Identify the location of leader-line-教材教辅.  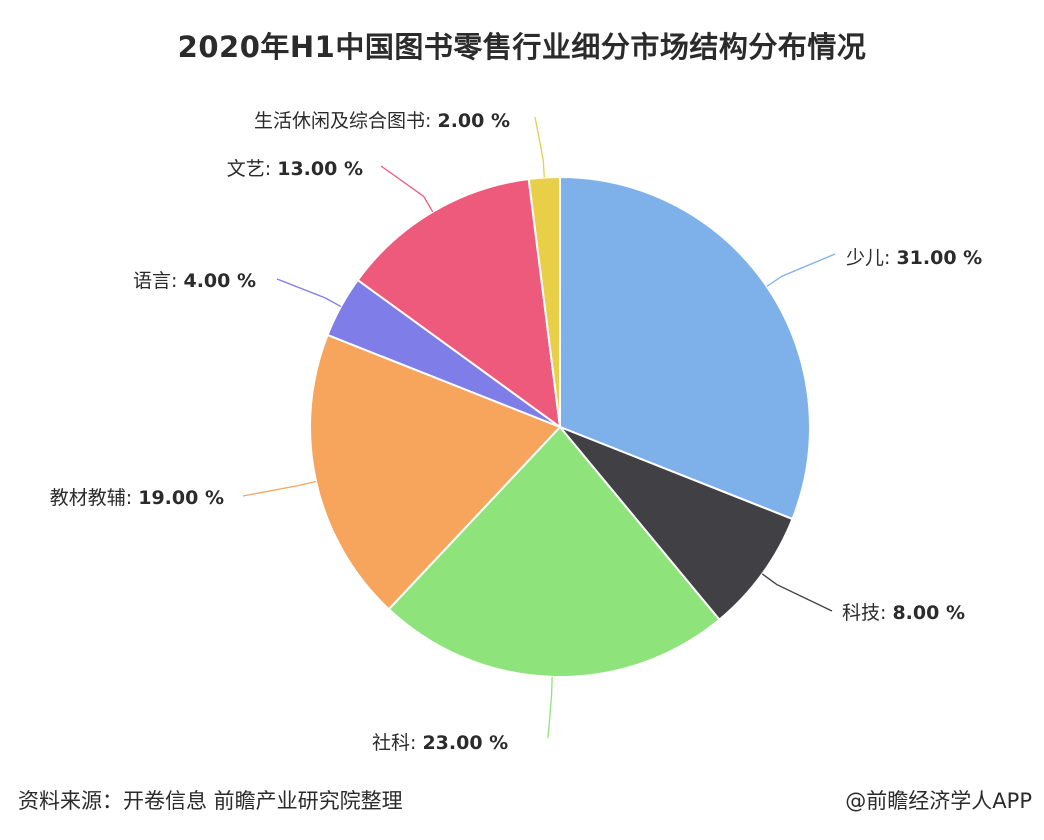
(279, 488).